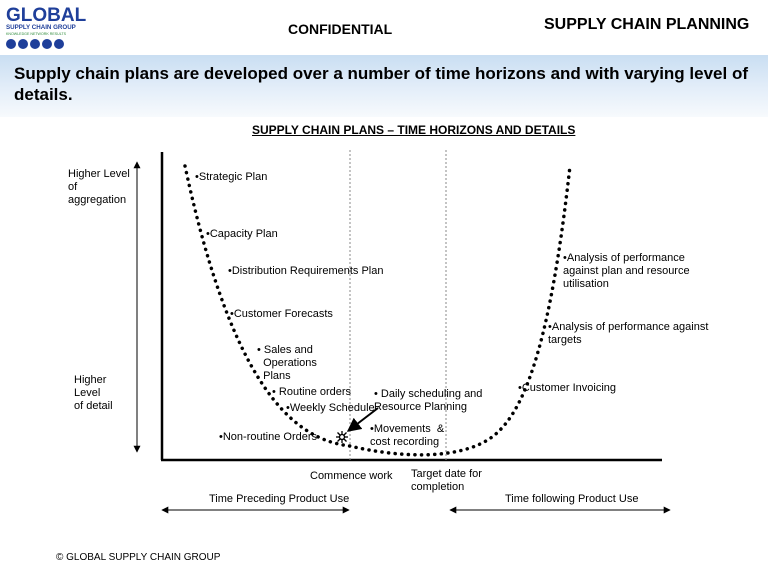 The height and width of the screenshot is (574, 768). Describe the element at coordinates (93, 393) in the screenshot. I see `y-axis-bottom-label: Higher Level of detail` at that location.